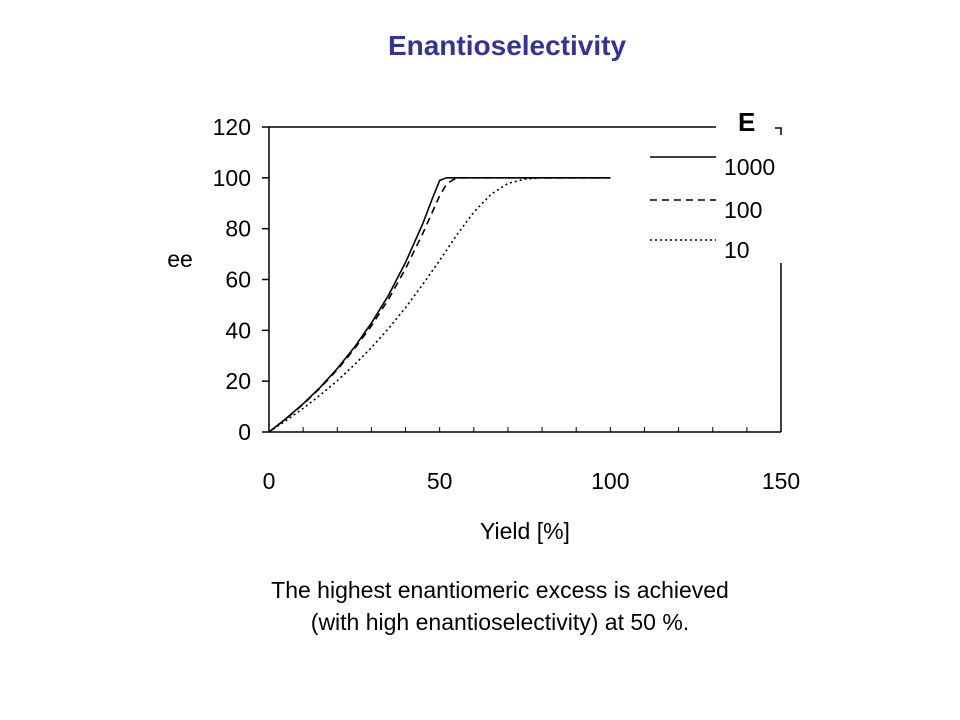  I want to click on x-tick-label: 50, so click(440, 481).